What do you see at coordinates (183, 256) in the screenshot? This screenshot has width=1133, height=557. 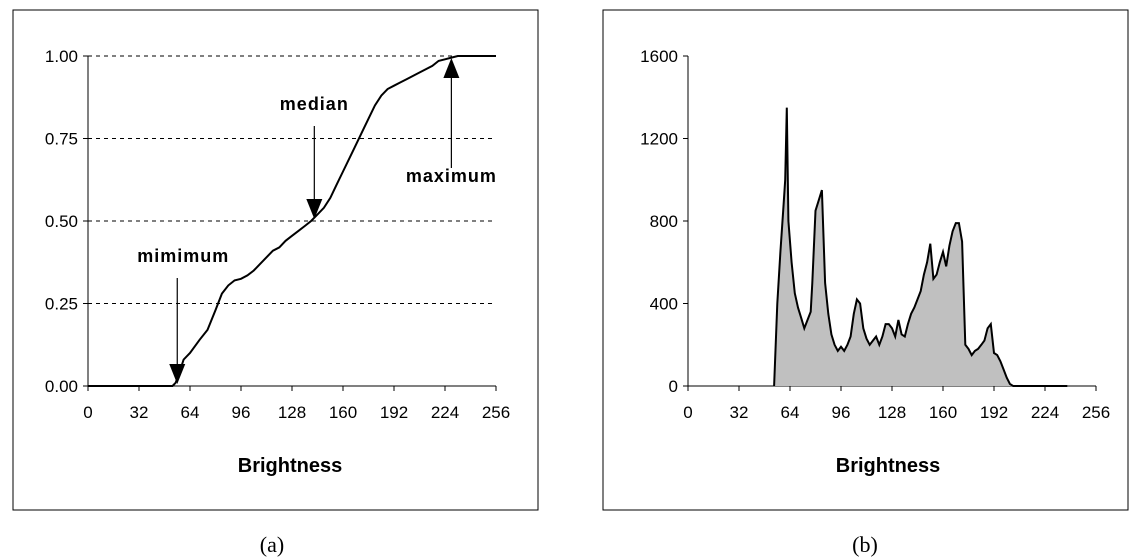 I see `annotation-label-mimimum: mimimum` at bounding box center [183, 256].